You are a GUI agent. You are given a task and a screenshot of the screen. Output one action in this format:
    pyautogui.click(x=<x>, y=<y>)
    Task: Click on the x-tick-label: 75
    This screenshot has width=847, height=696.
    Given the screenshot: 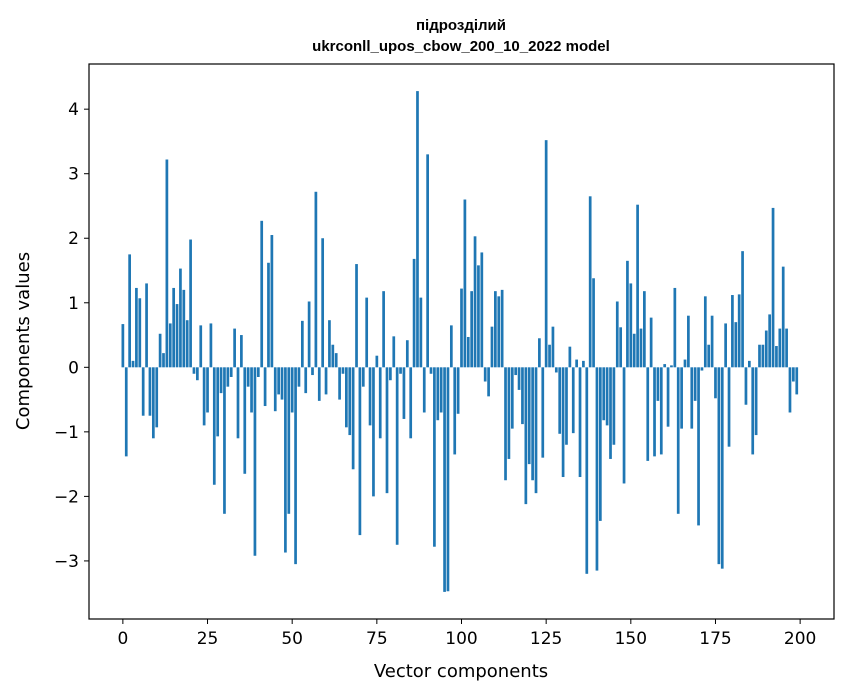 What is the action you would take?
    pyautogui.click(x=377, y=639)
    